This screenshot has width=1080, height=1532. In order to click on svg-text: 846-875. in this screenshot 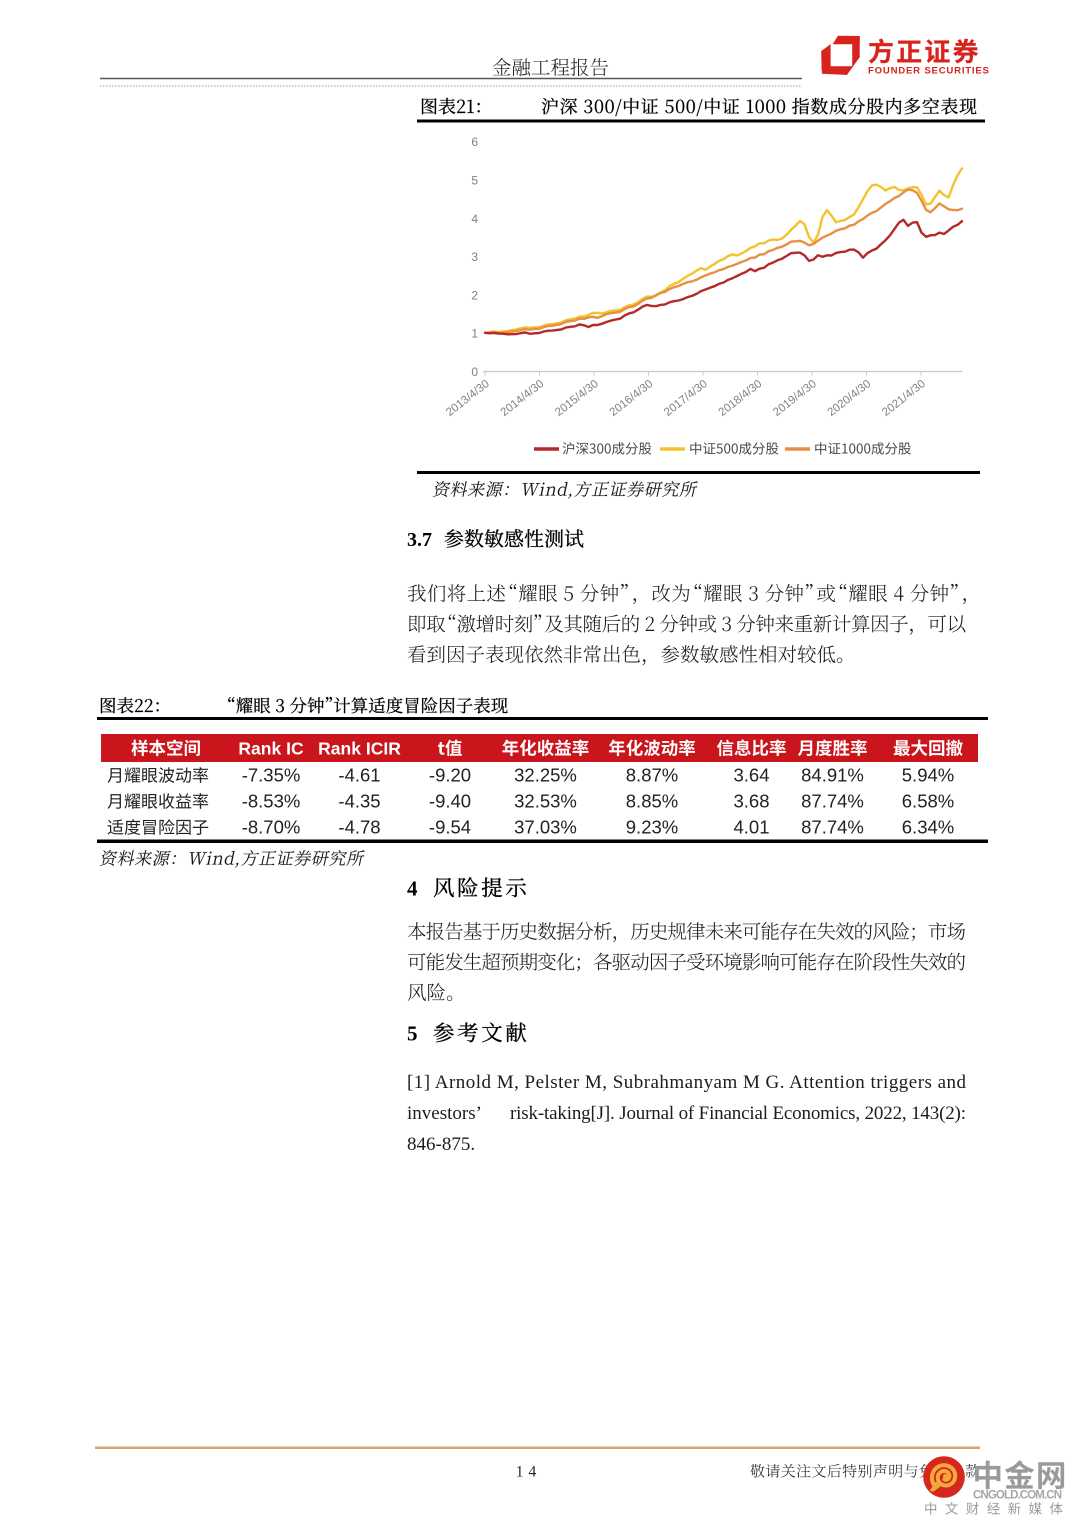, I will do `click(441, 1144)`.